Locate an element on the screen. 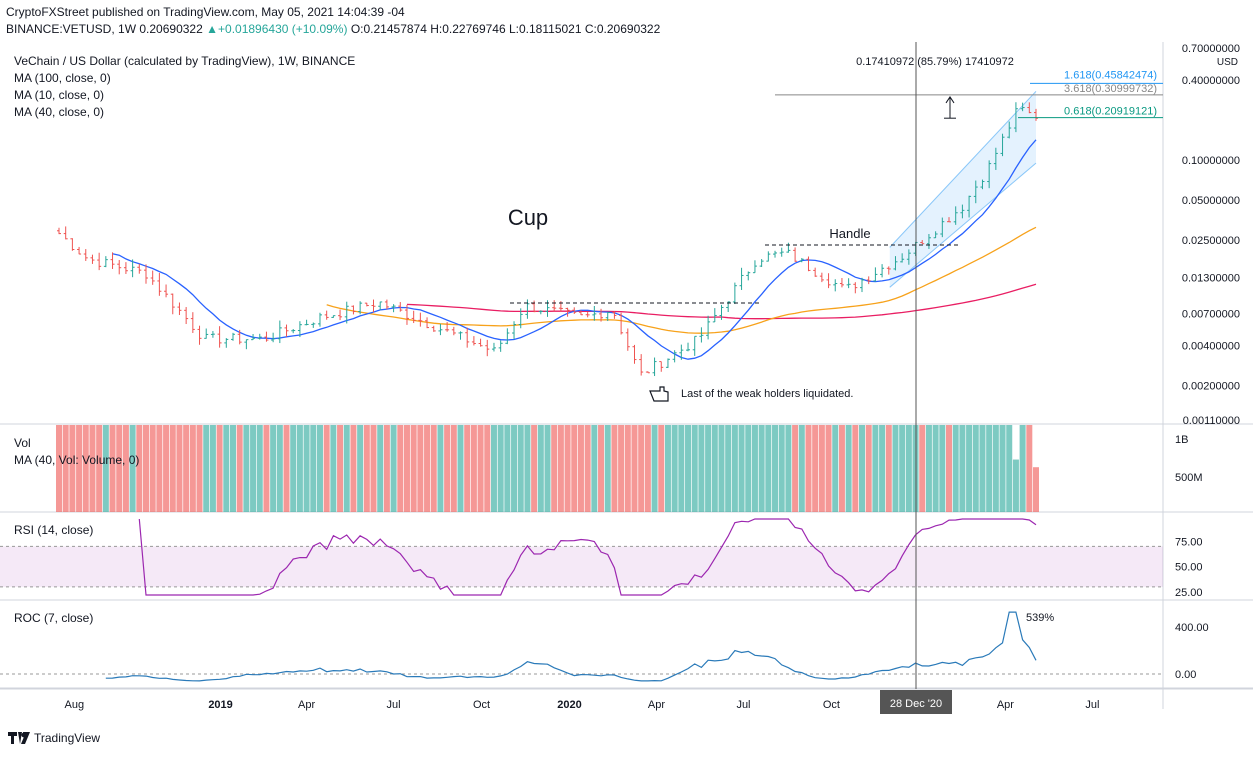  time-tick-label: Oct is located at coordinates (481, 705).